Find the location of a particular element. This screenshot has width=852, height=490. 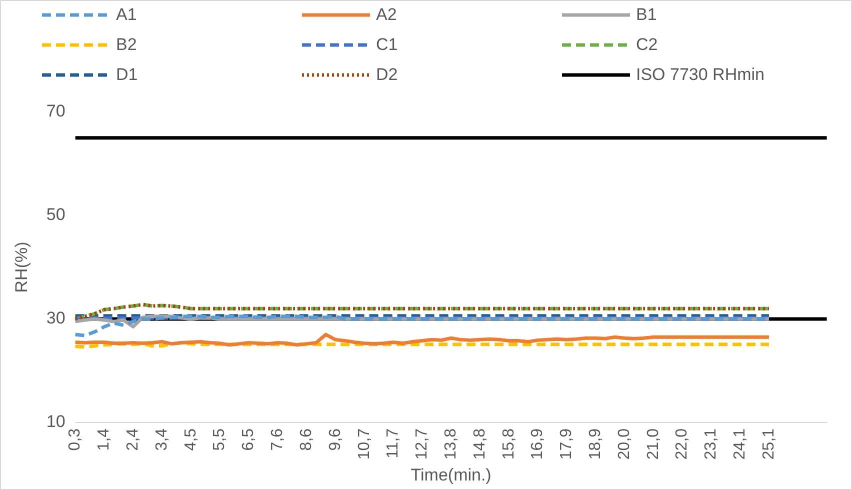

line-series is located at coordinates (422, 311).